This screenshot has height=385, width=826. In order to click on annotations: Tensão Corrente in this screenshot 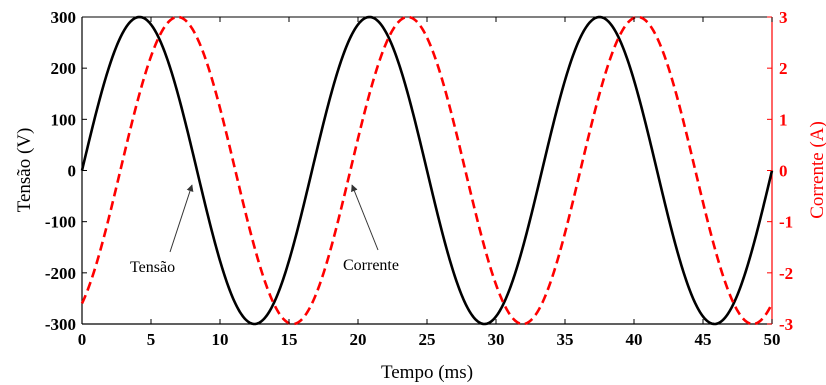, I will do `click(264, 230)`.